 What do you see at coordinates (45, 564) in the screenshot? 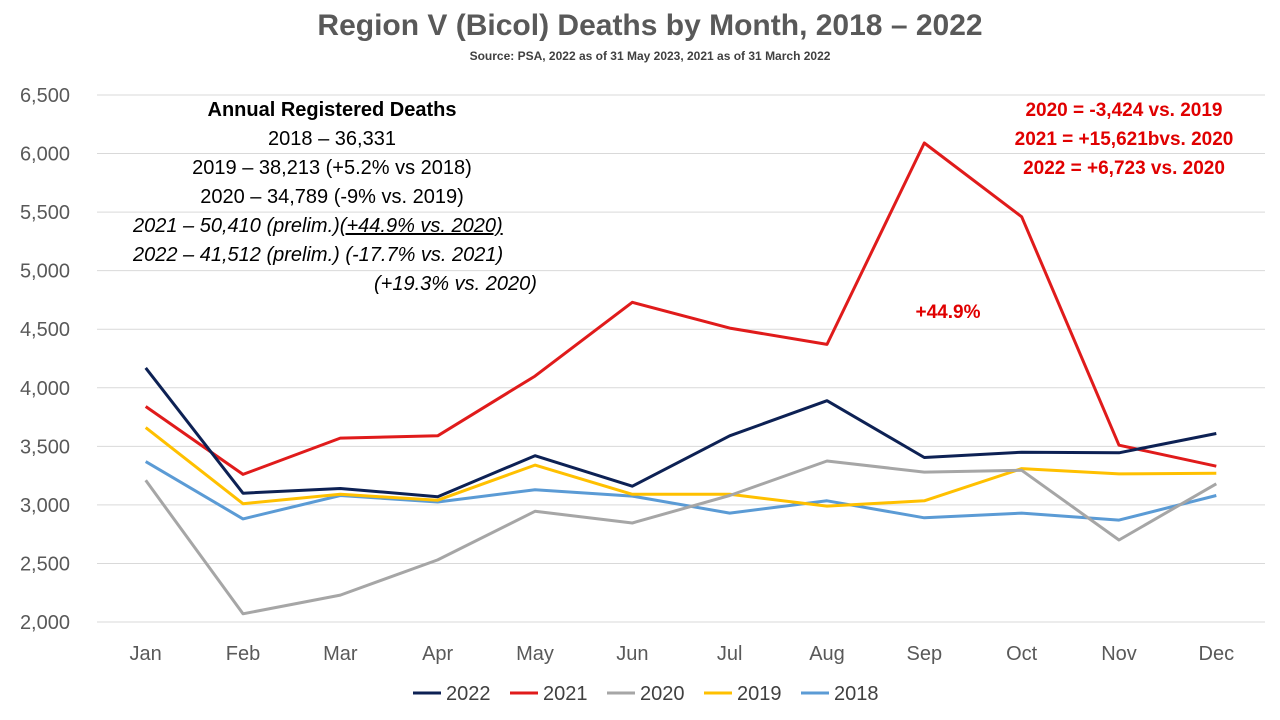
I see `y-tick-label: 2,500` at bounding box center [45, 564].